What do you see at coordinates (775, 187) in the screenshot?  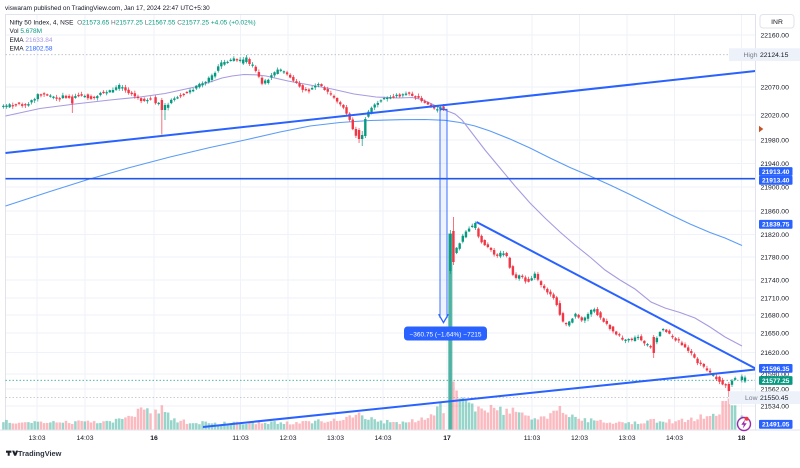 I see `svg-text: 21900.00` at bounding box center [775, 187].